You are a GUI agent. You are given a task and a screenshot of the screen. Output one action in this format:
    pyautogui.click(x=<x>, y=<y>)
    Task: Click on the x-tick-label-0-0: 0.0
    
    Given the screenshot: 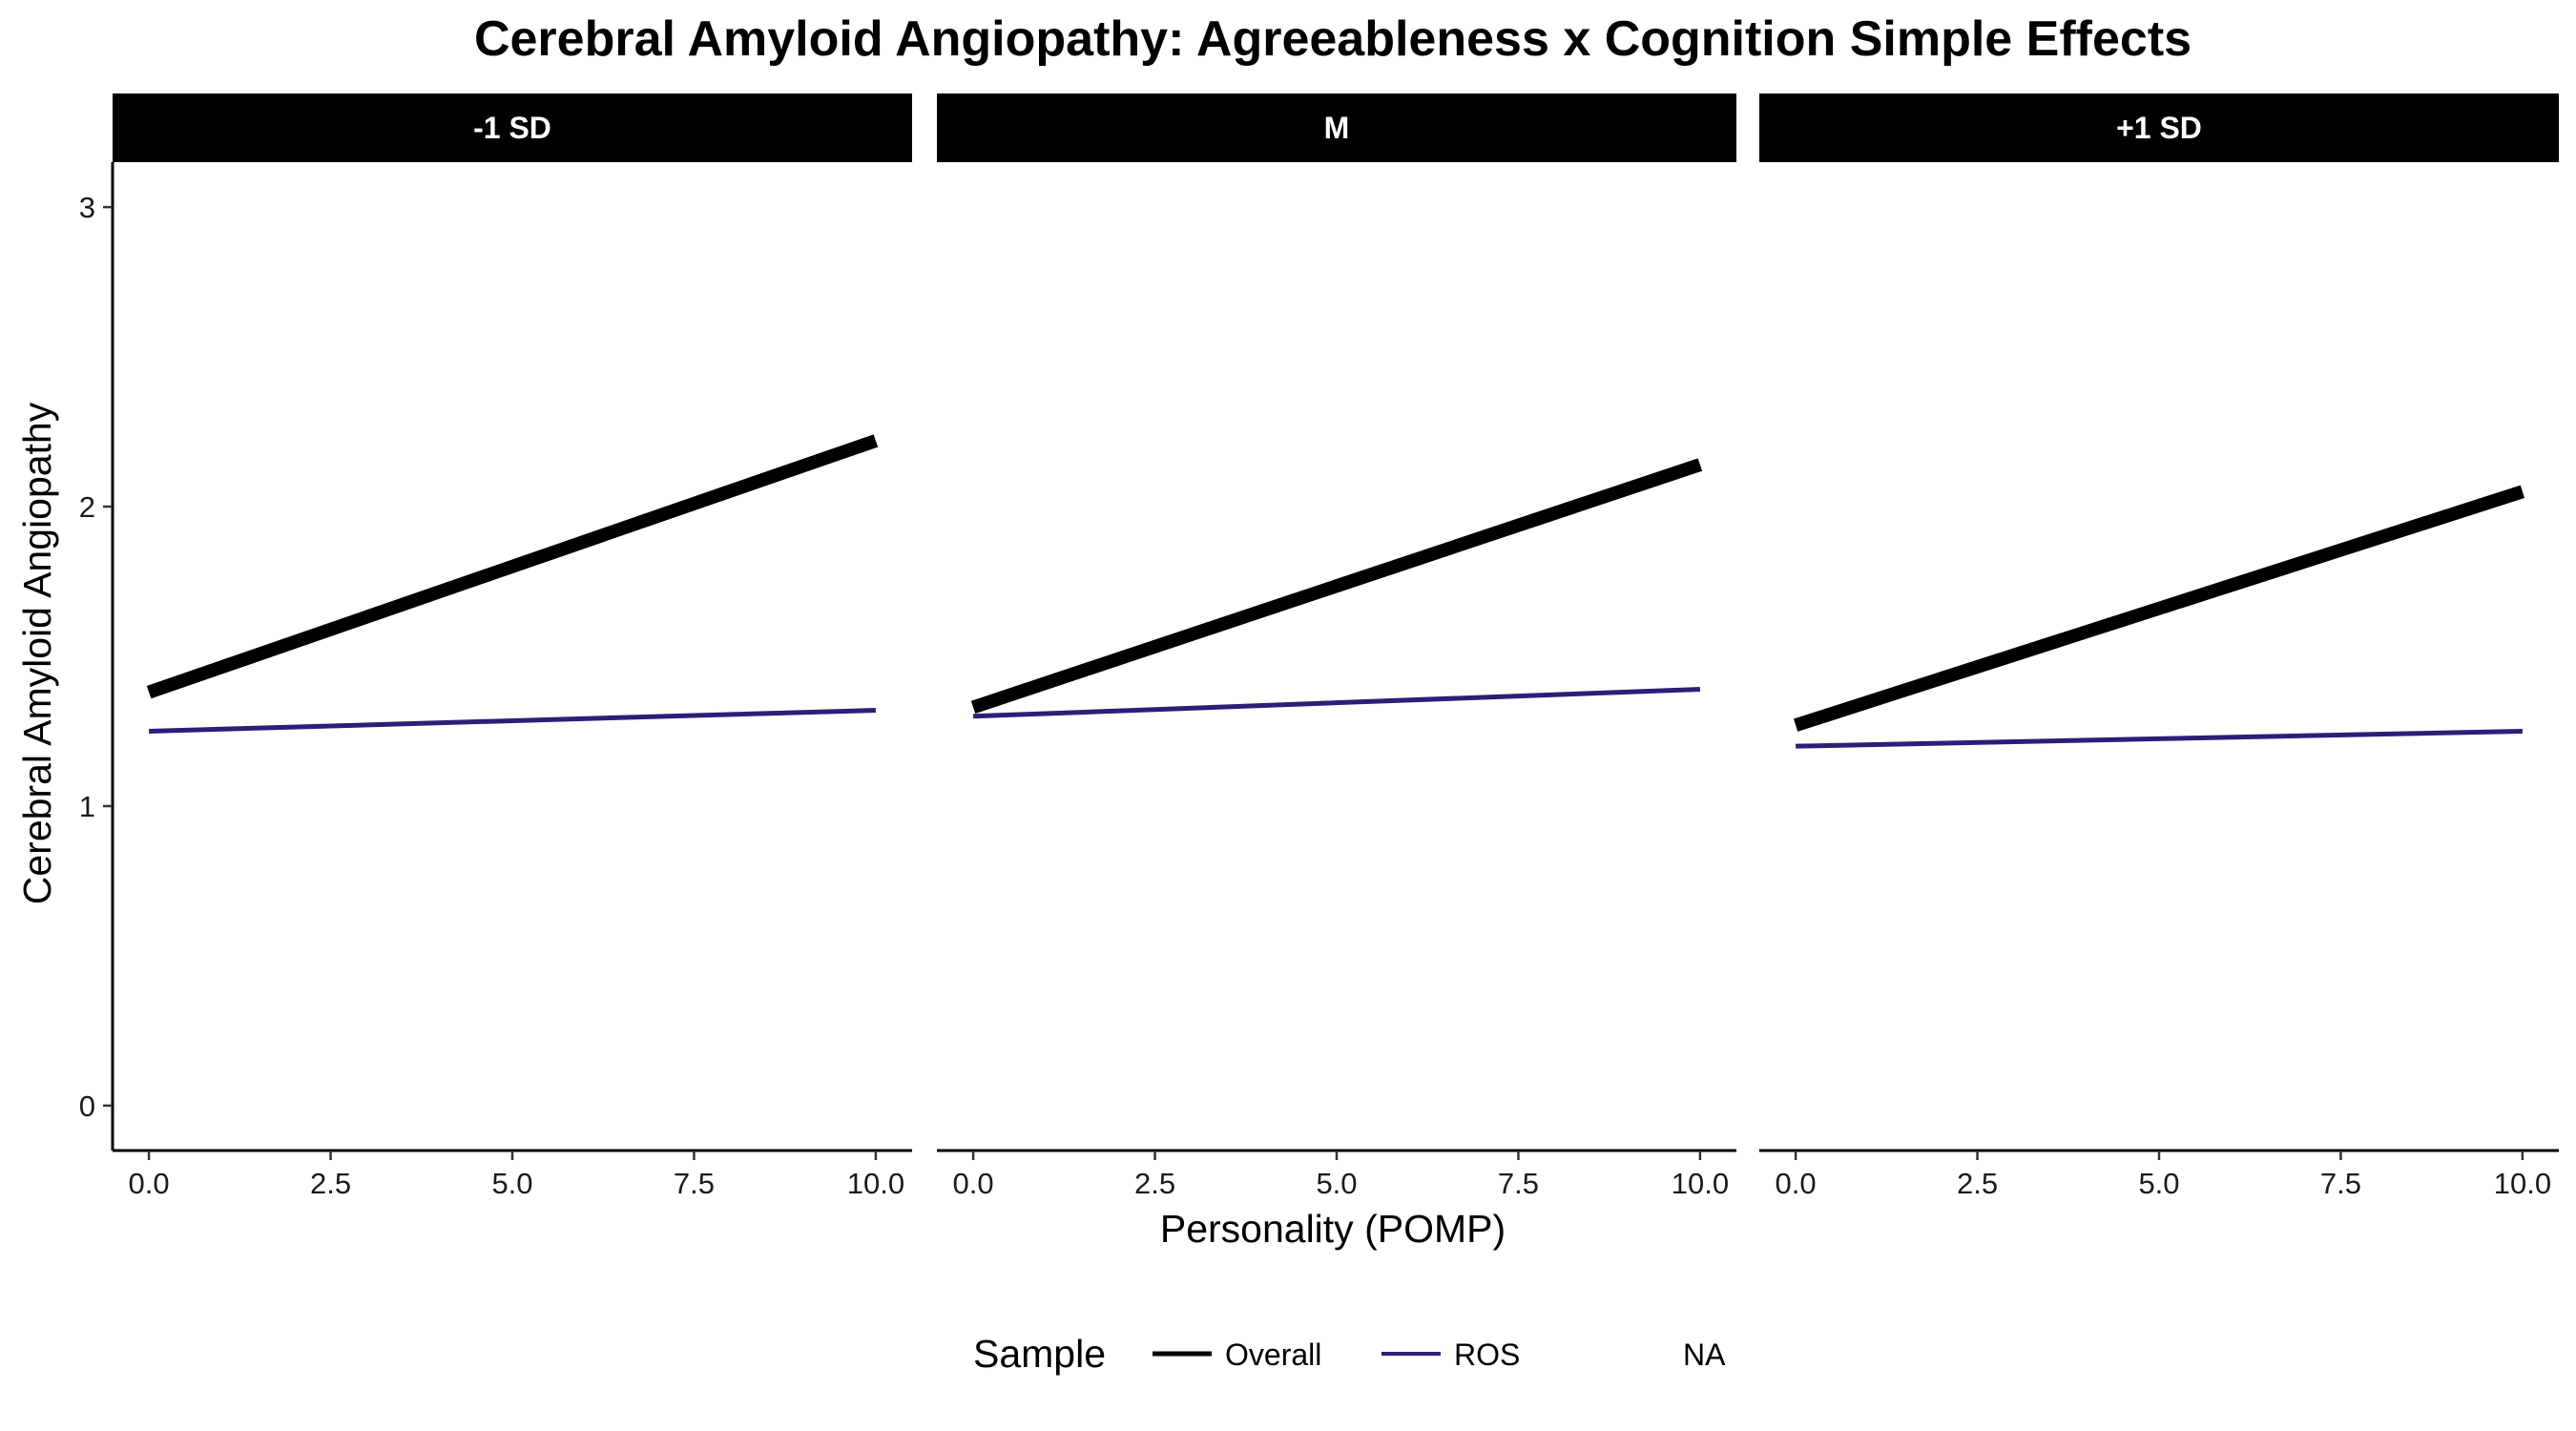 What is the action you would take?
    pyautogui.click(x=149, y=1183)
    